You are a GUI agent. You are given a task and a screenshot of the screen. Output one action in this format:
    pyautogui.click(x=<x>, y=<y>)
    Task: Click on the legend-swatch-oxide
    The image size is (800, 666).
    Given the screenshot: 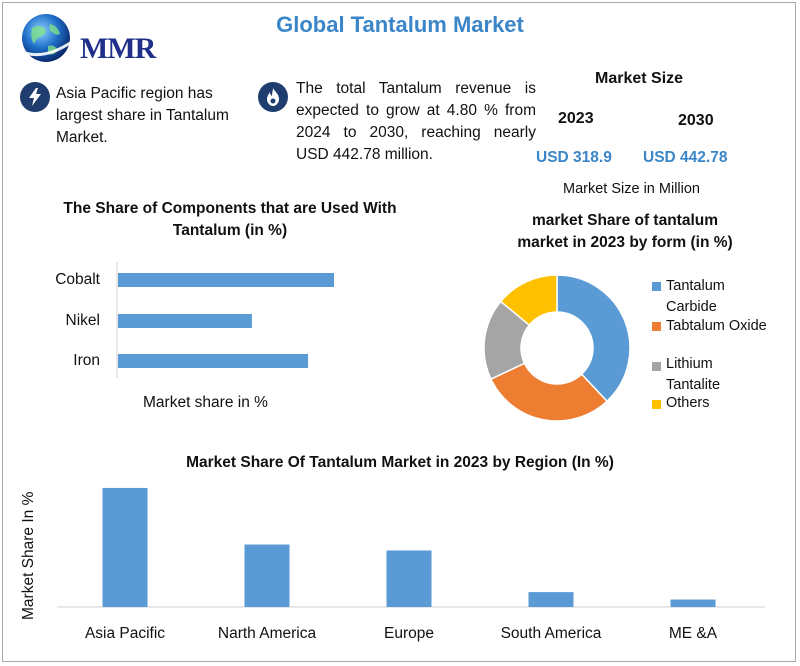 What is the action you would take?
    pyautogui.click(x=656, y=326)
    